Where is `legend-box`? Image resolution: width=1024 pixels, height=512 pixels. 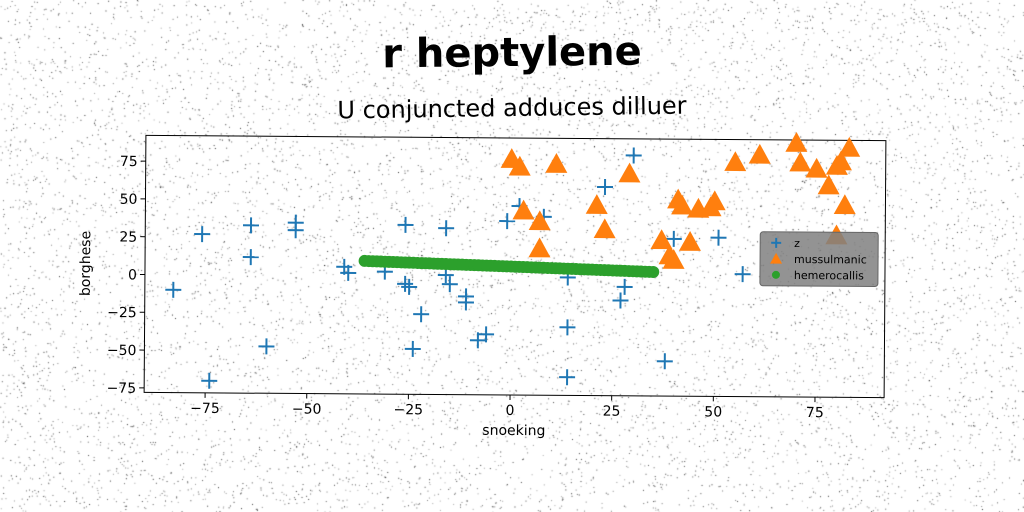
legend-box is located at coordinates (819, 259).